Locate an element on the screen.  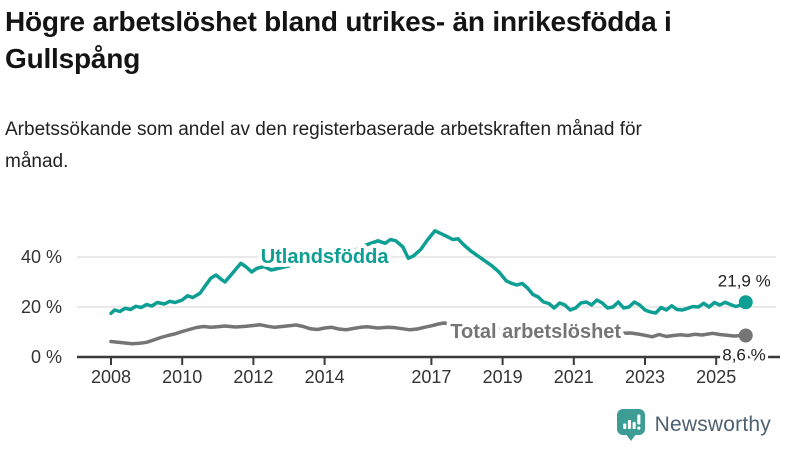
end-value-label-total: 8,6 % is located at coordinates (743, 355).